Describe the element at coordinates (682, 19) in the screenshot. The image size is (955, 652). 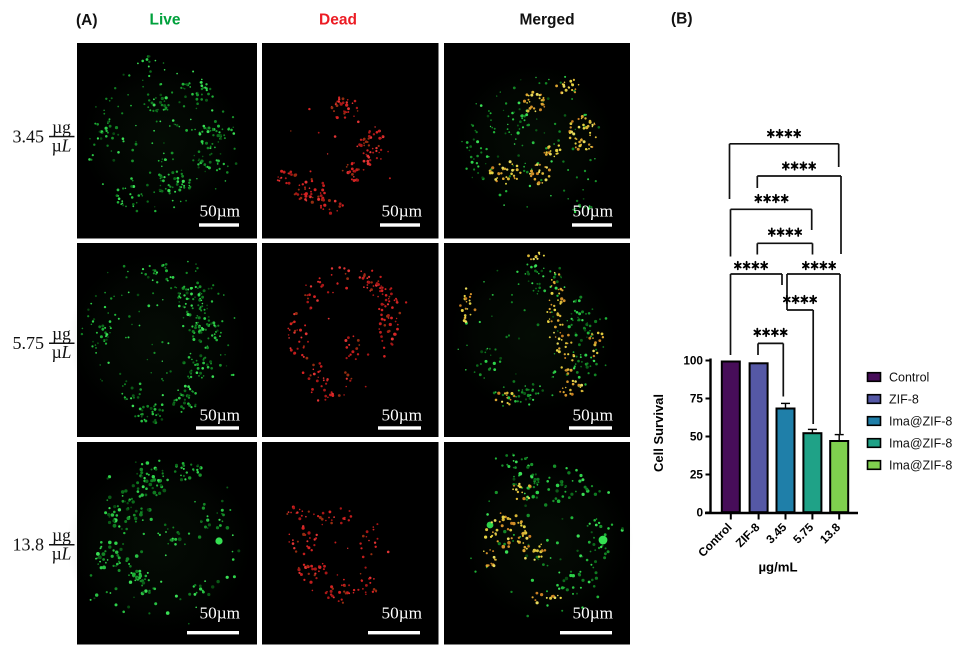
I see `svg-text: (B)` at that location.